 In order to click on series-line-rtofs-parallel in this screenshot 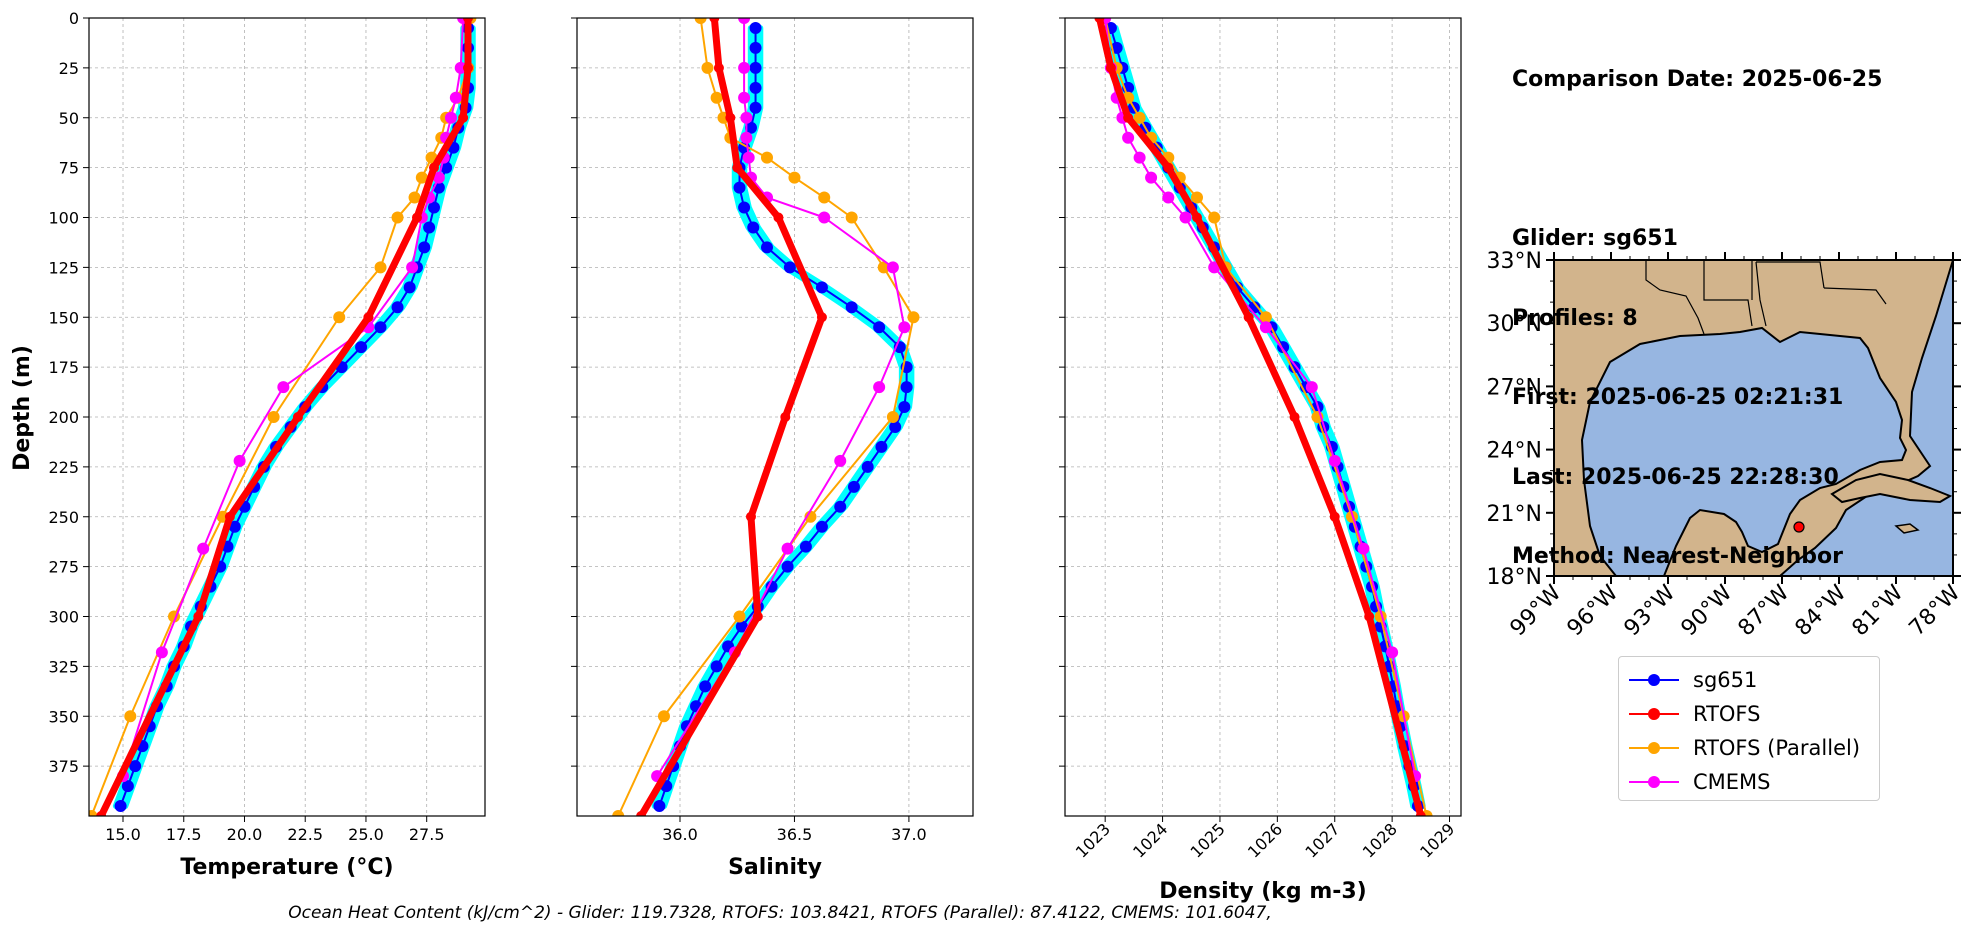, I will do `click(1266, 417)`.